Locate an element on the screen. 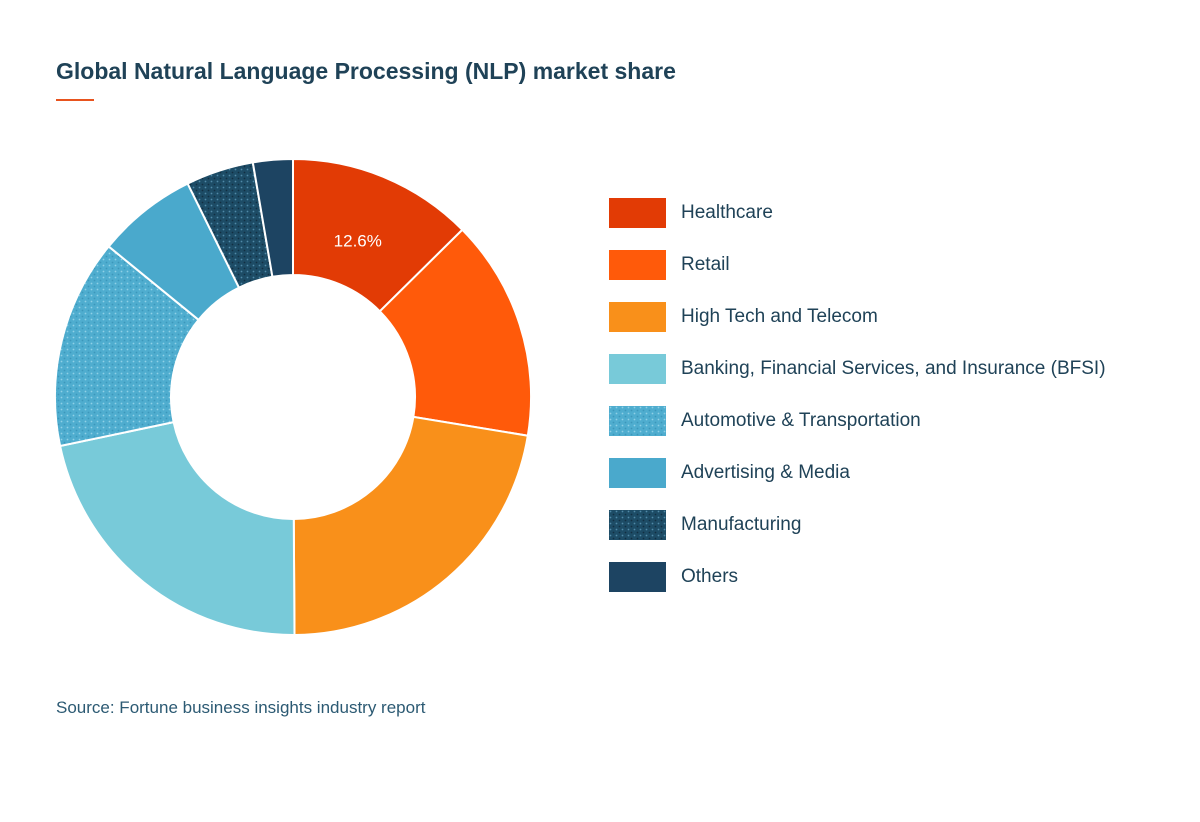 The height and width of the screenshot is (822, 1200). legend-swatch-automotive-and-transportation is located at coordinates (637, 421).